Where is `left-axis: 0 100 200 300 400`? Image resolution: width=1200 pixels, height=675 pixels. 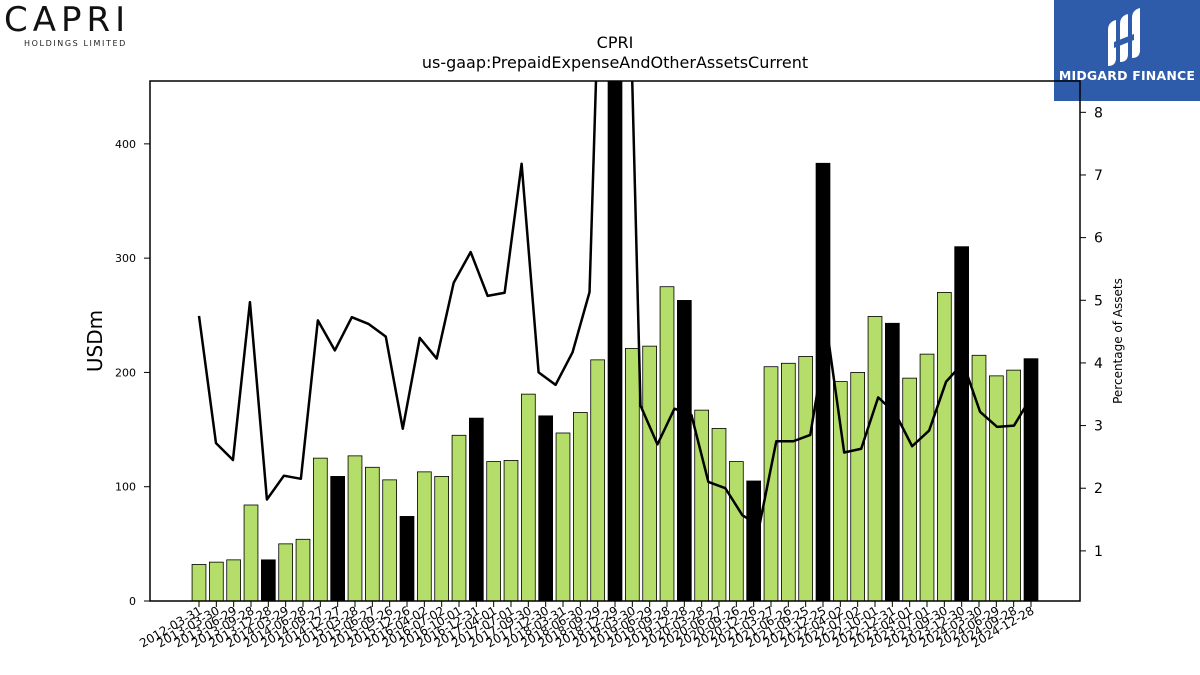
left-axis: 0 100 200 300 400 is located at coordinates (132, 373).